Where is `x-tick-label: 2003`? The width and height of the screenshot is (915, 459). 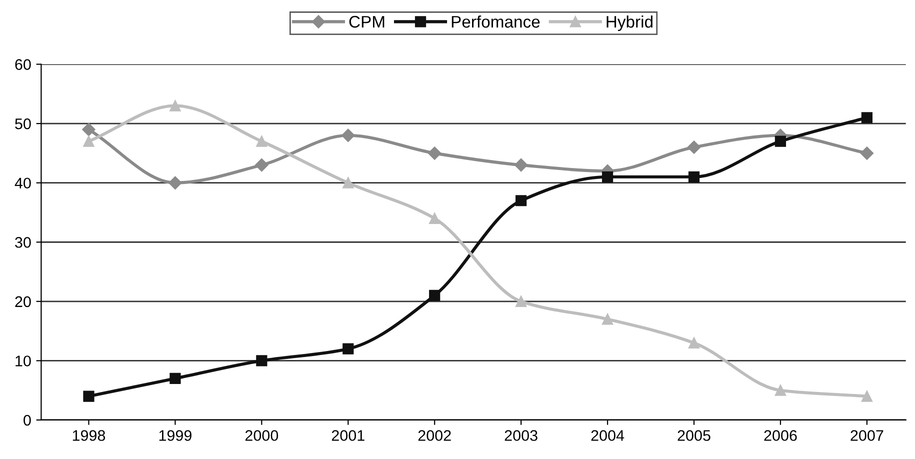 x-tick-label: 2003 is located at coordinates (521, 435).